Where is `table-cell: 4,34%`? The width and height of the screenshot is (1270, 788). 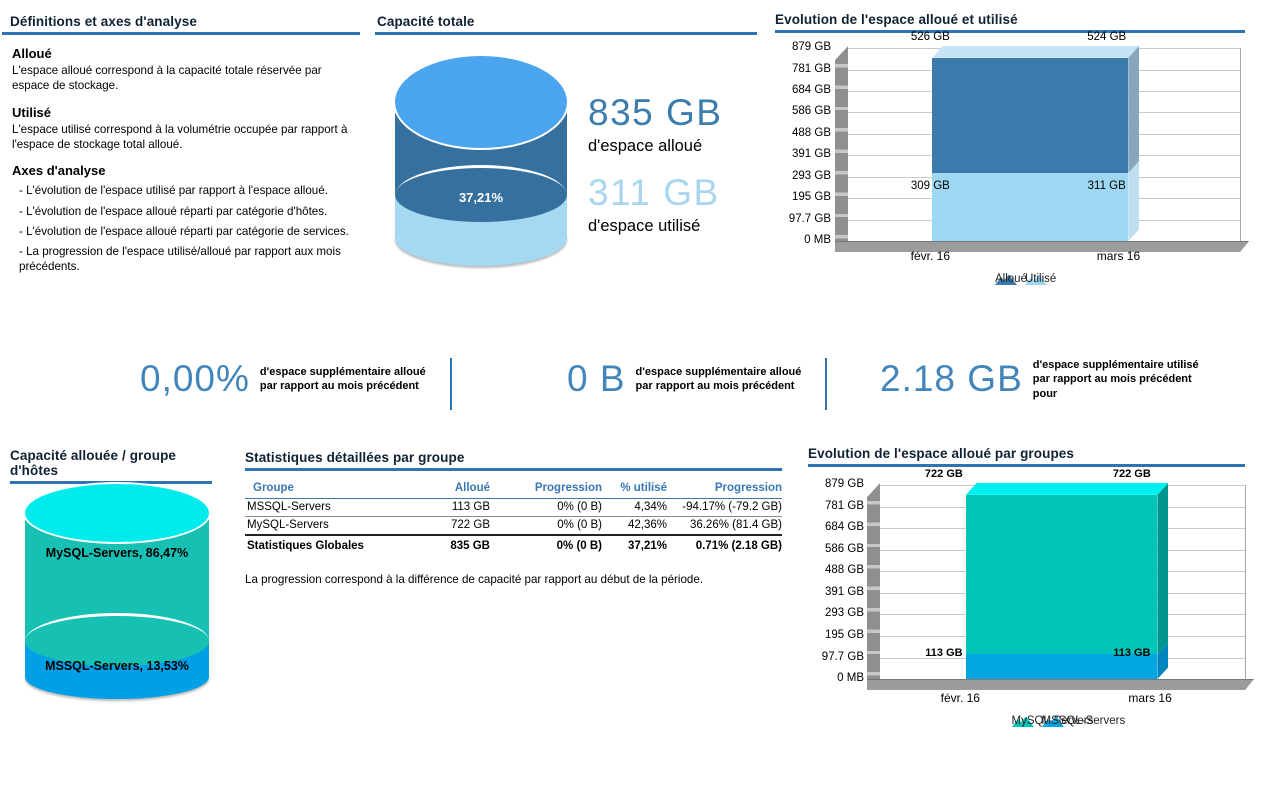 table-cell: 4,34% is located at coordinates (634, 508).